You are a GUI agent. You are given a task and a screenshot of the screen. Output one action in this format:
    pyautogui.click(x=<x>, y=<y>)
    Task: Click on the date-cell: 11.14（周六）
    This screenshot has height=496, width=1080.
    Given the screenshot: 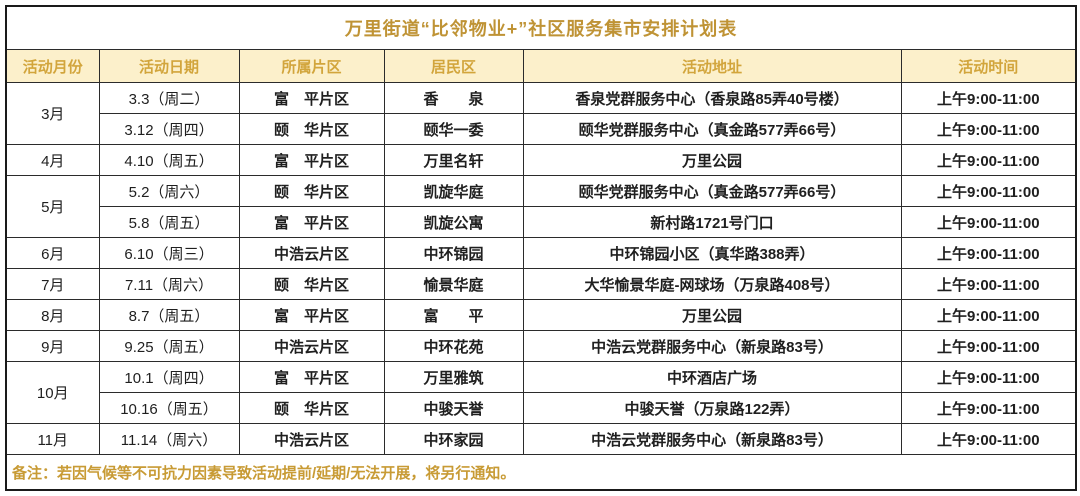 What is the action you would take?
    pyautogui.click(x=169, y=439)
    